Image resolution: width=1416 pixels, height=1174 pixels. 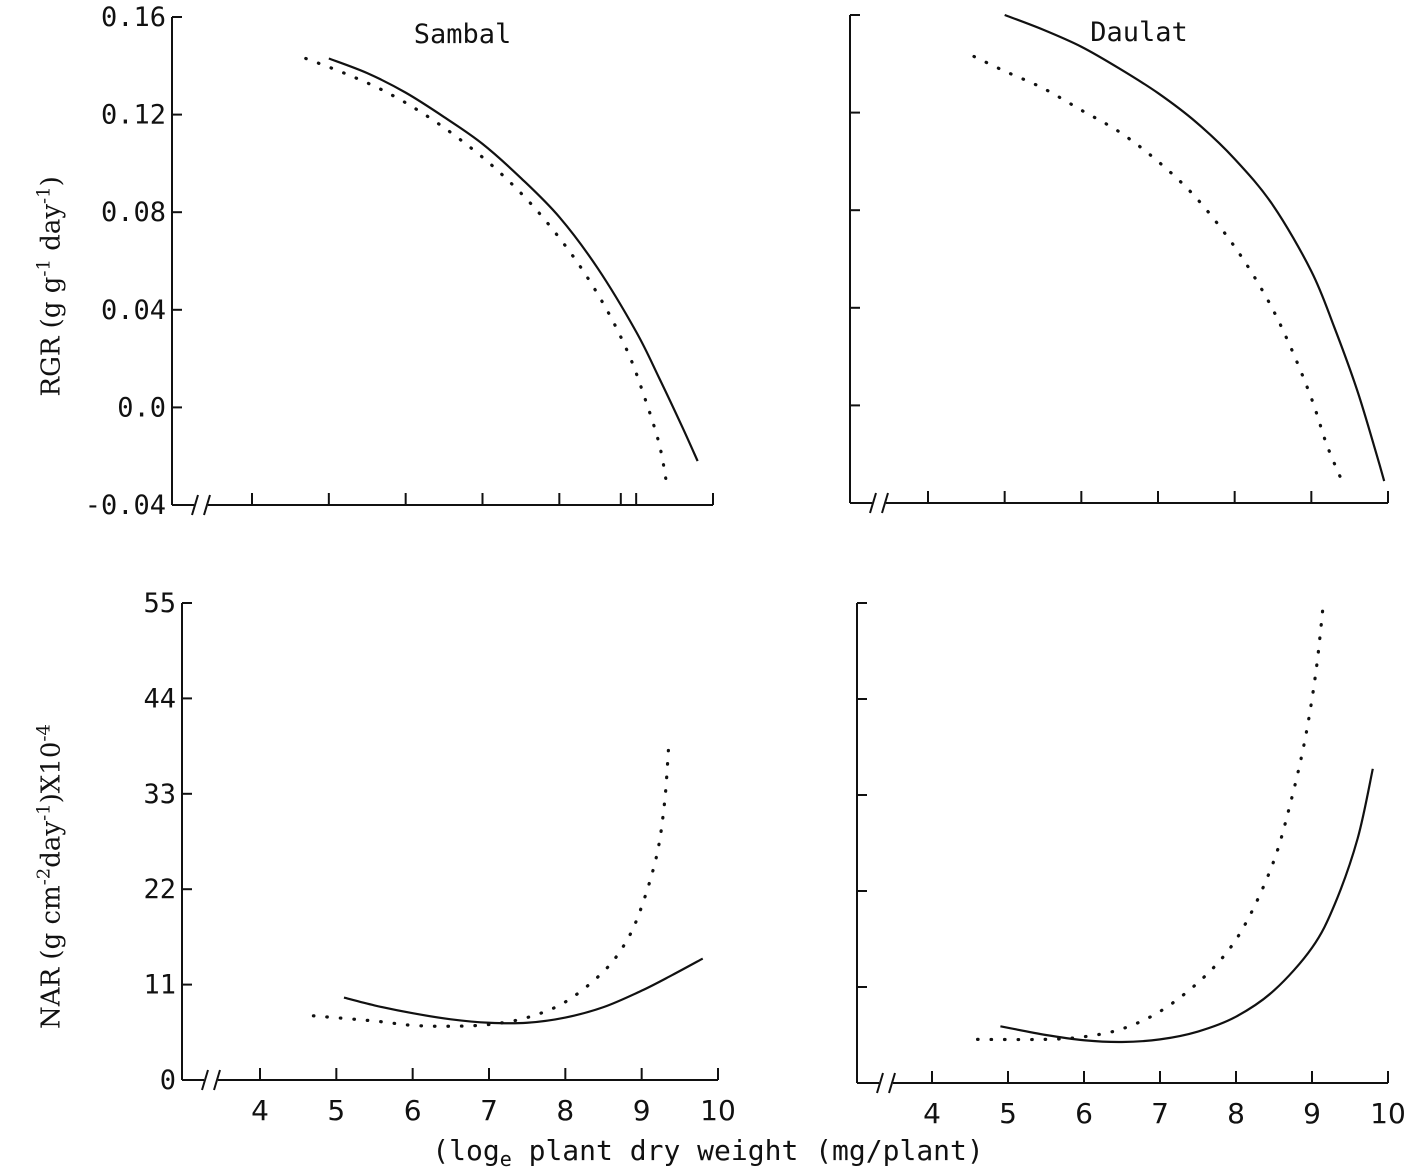 I want to click on rgr-label-sup2: -1, so click(x=44, y=195).